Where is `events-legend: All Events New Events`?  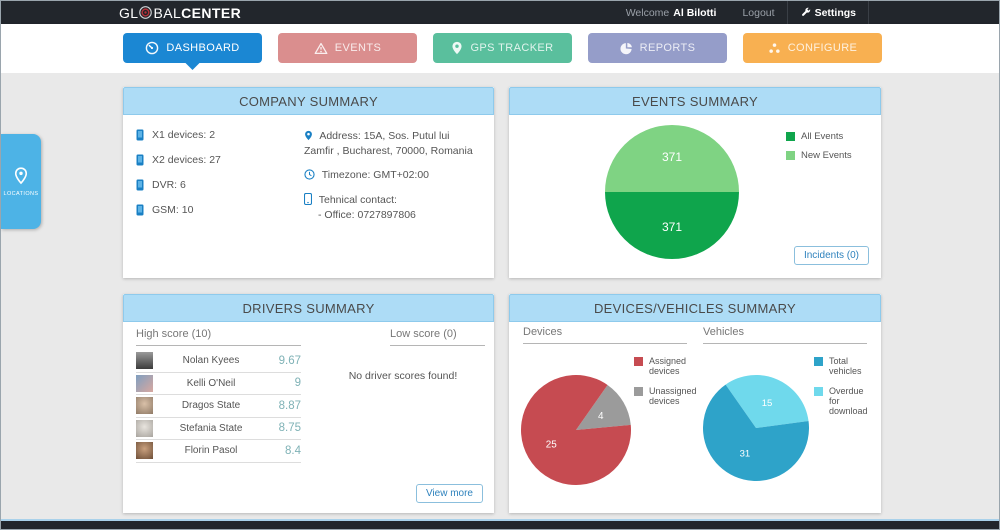 events-legend: All Events New Events is located at coordinates (819, 150).